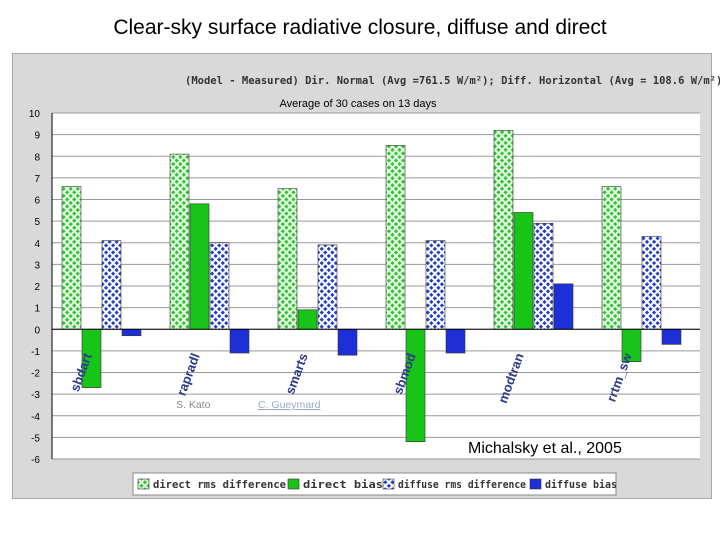  Describe the element at coordinates (179, 241) in the screenshot. I see `bar-direct-rms-difference-rapradl` at that location.